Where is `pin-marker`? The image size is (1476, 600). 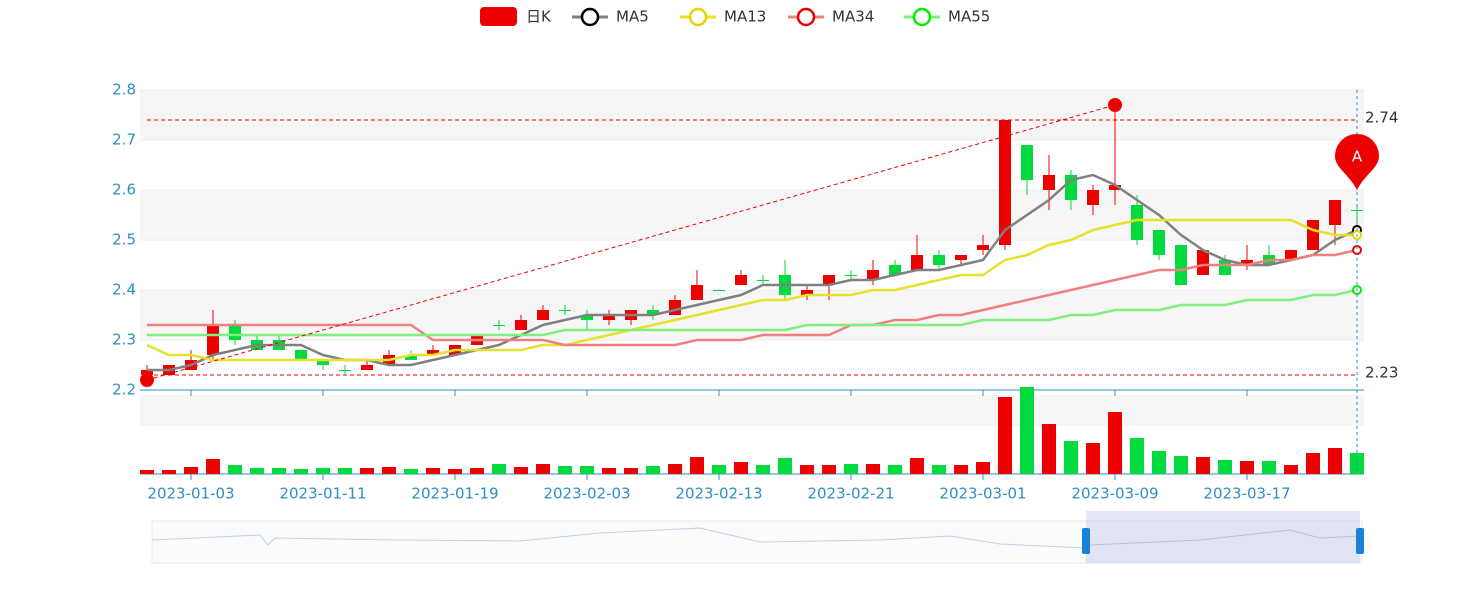 pin-marker is located at coordinates (1357, 162).